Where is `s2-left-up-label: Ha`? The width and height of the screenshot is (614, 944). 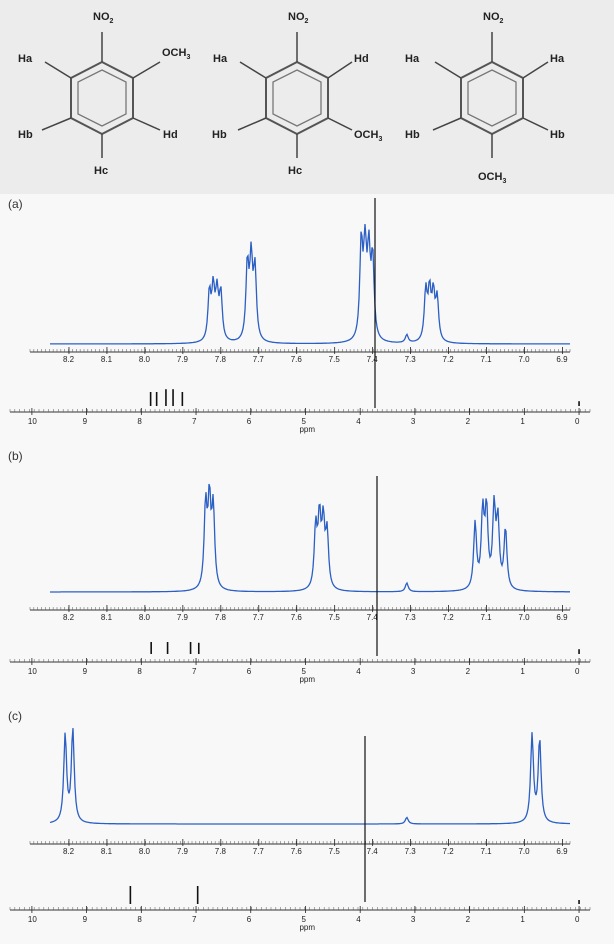
s2-left-up-label: Ha is located at coordinates (220, 59).